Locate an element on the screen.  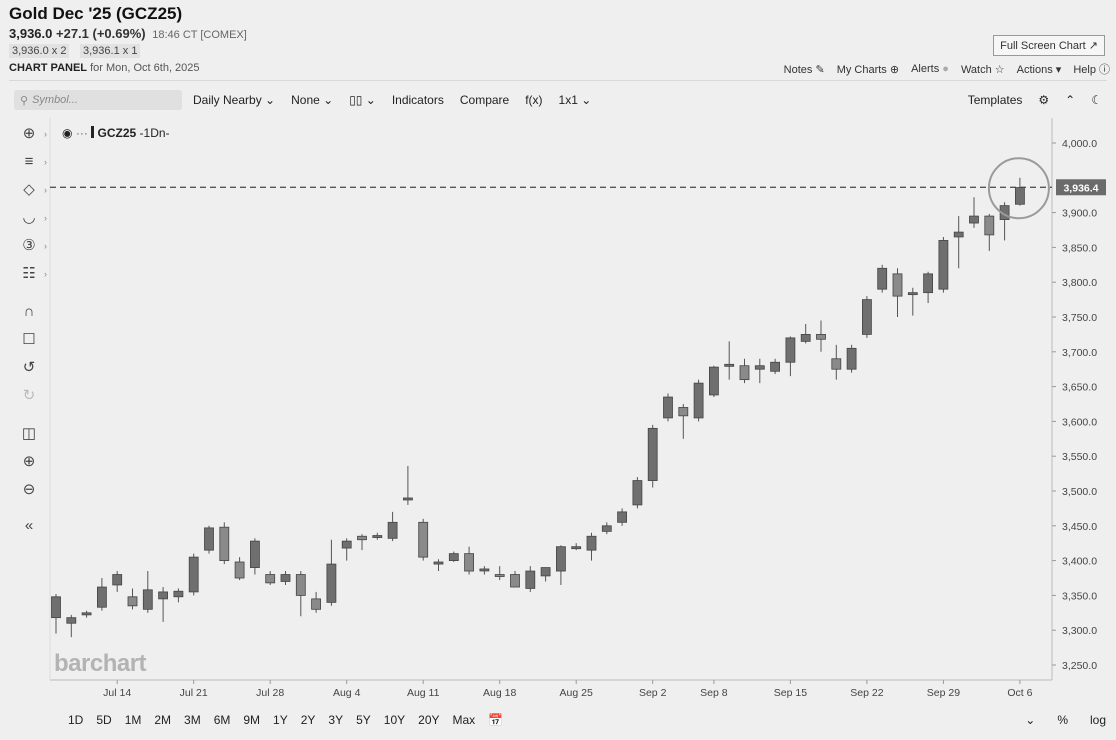
alerts-button: Alerts ● is located at coordinates (930, 69).